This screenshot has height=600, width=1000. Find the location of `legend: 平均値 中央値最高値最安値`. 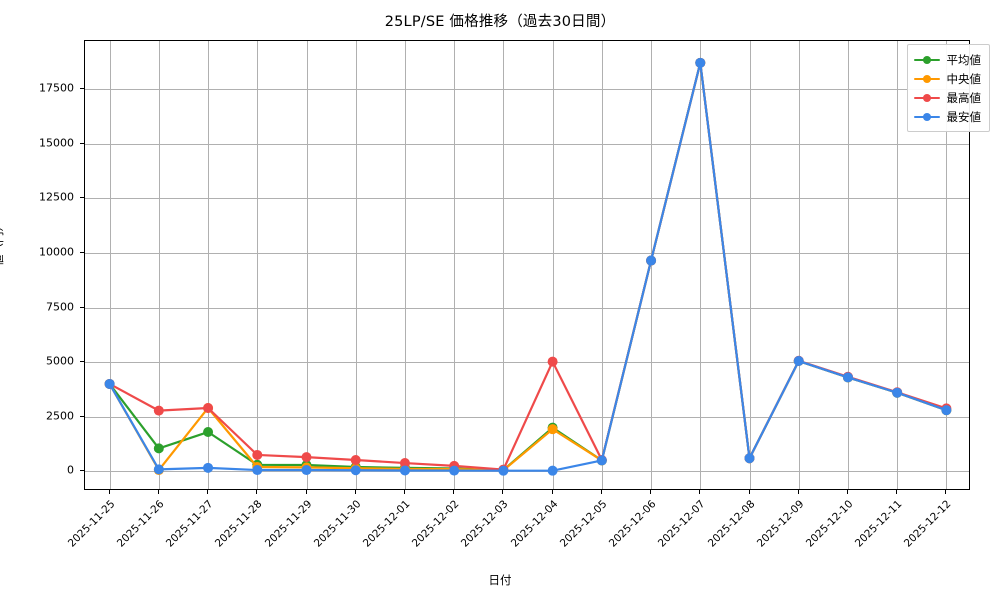

legend: 平均値 中央値最高値最安値 is located at coordinates (948, 88).